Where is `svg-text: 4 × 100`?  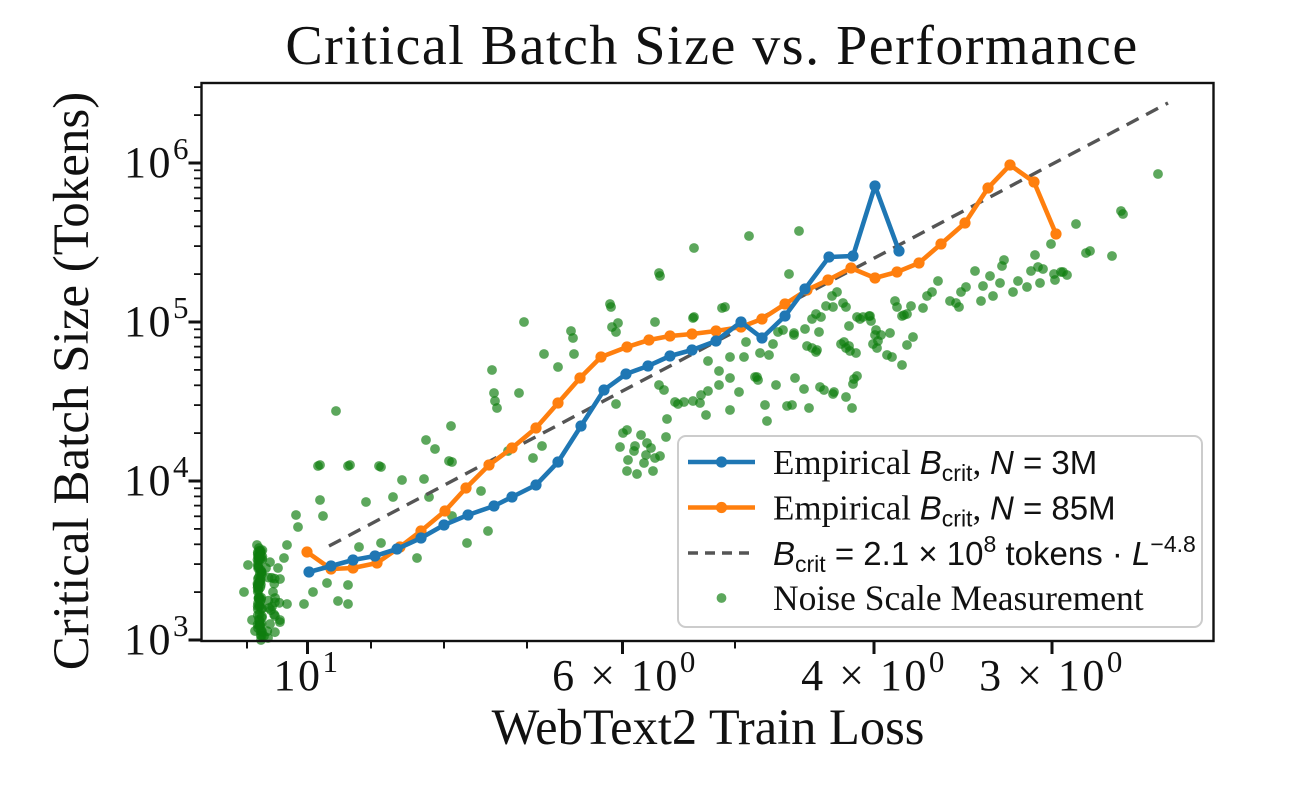 svg-text: 4 × 100 is located at coordinates (874, 672).